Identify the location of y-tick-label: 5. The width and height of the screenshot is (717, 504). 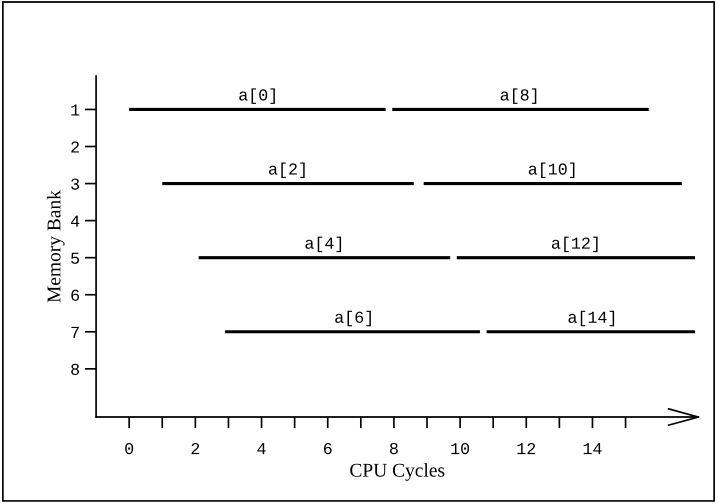
(75, 258).